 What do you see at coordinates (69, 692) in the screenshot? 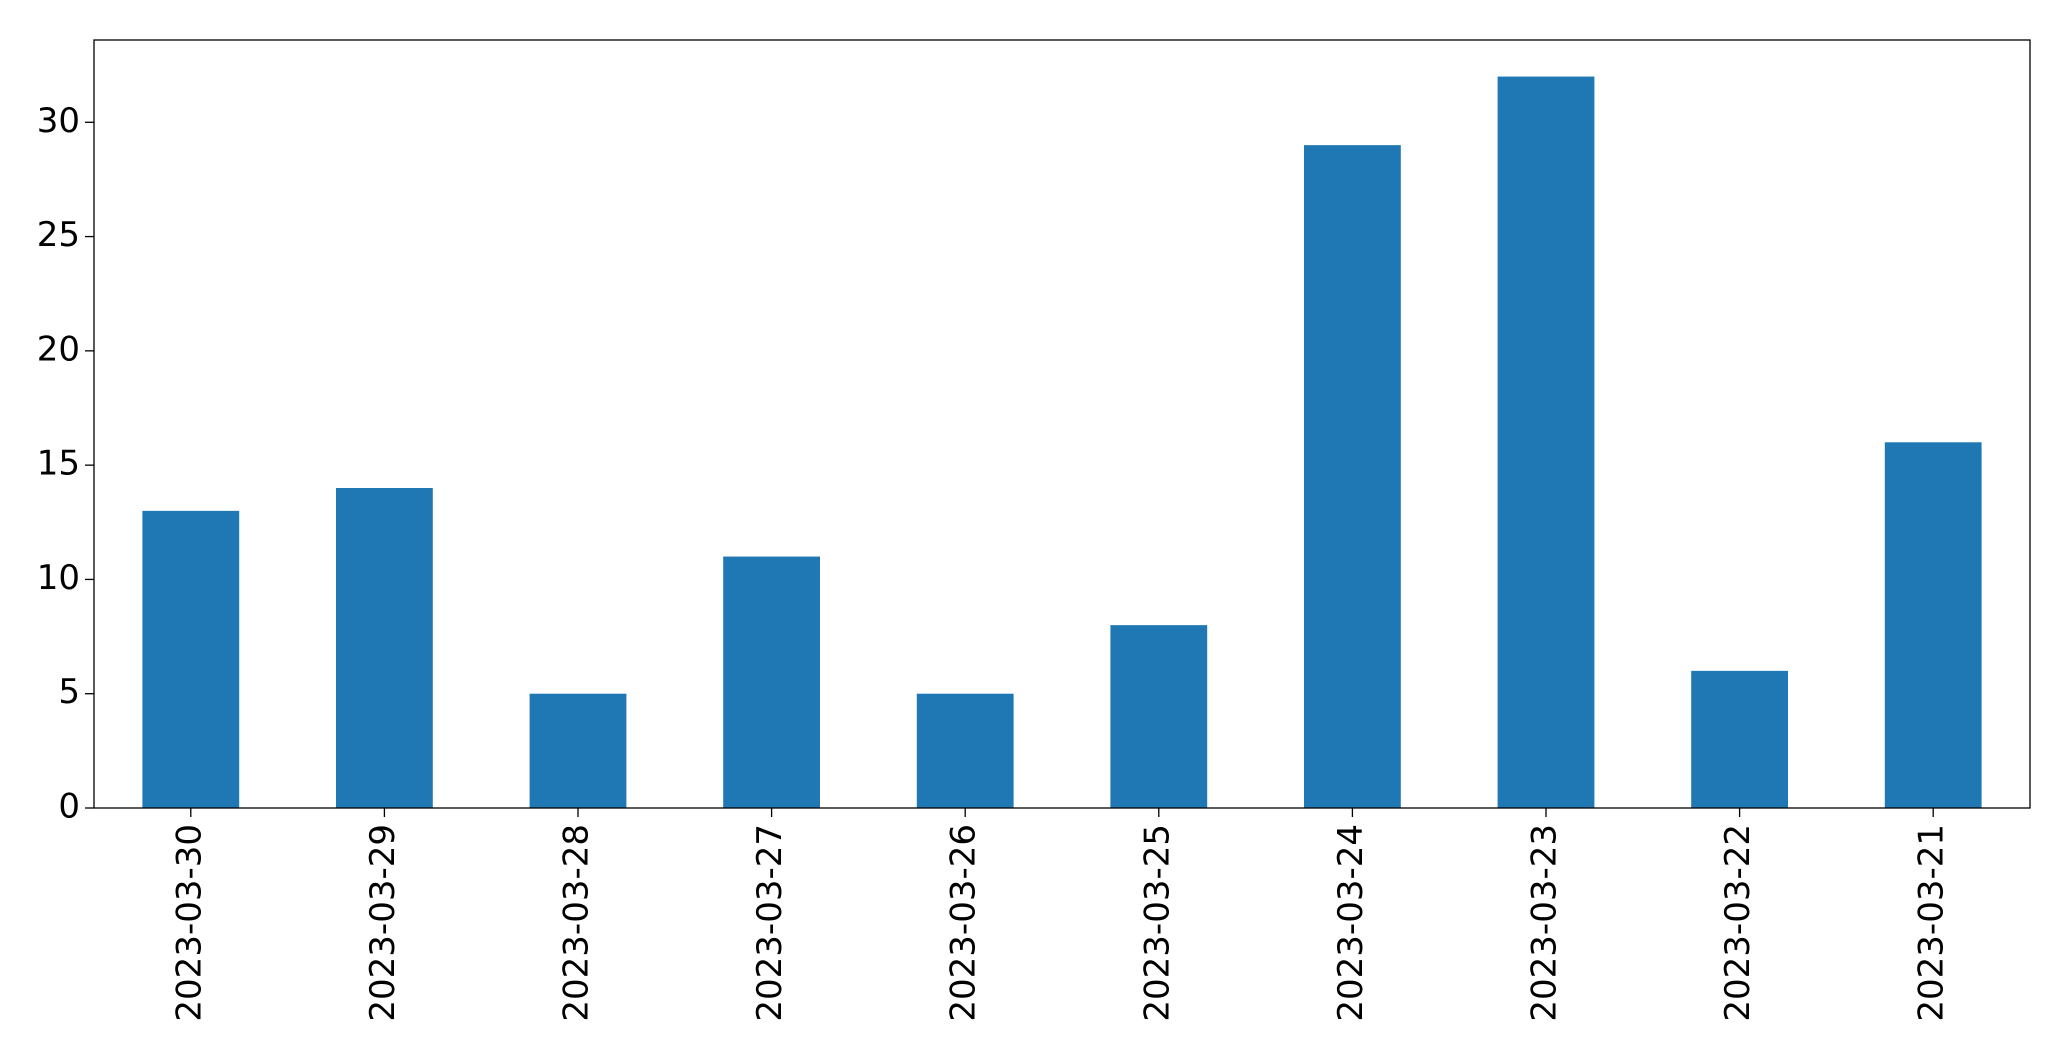
I see `y-tick-label: 5` at bounding box center [69, 692].